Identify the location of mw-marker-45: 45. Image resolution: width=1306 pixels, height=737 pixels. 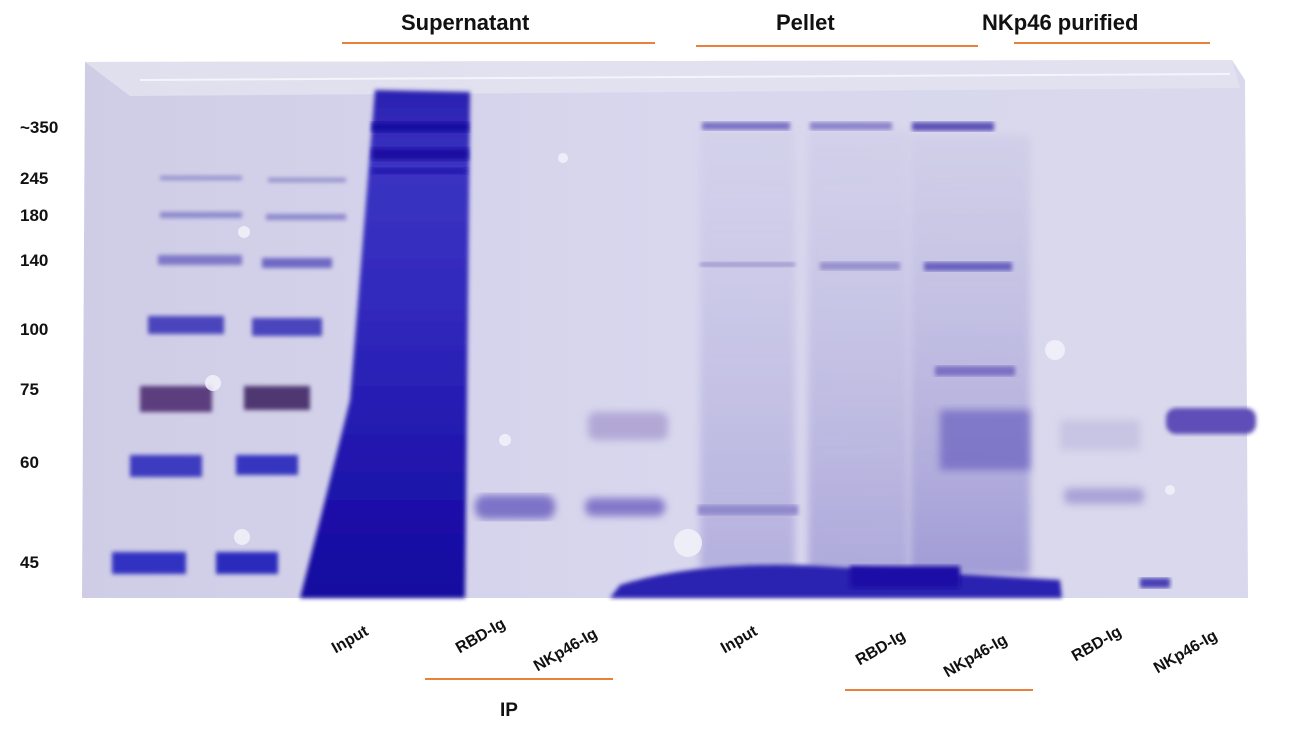
(29, 562).